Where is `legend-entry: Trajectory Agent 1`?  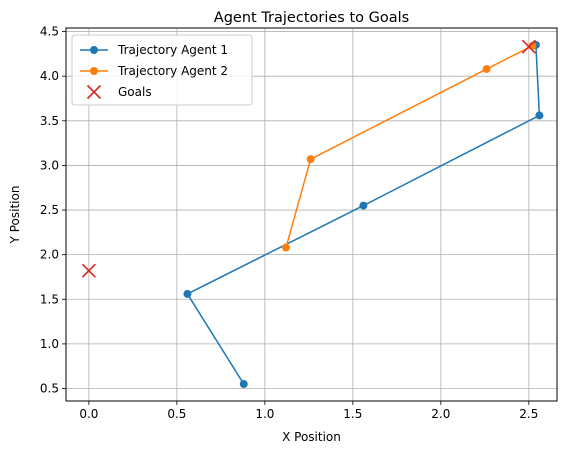 legend-entry: Trajectory Agent 1 is located at coordinates (154, 50).